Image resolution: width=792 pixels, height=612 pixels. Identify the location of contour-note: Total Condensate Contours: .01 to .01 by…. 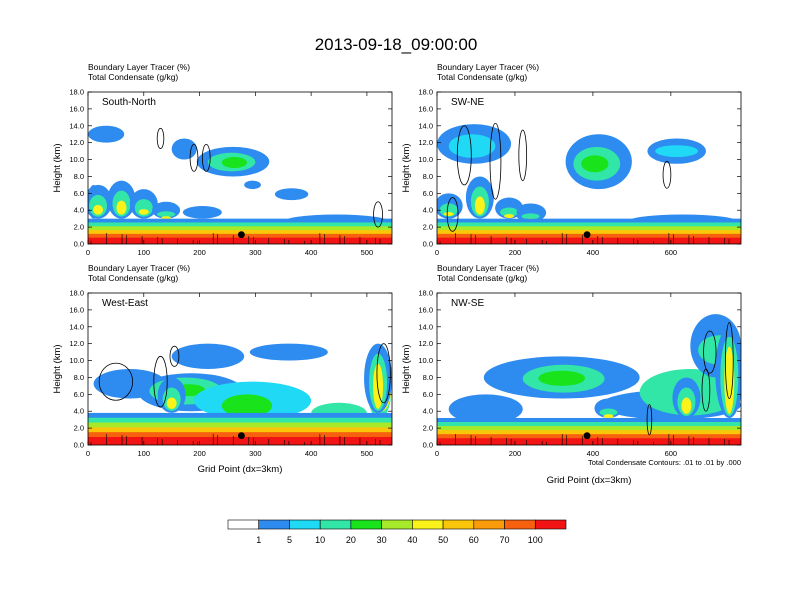
(664, 462).